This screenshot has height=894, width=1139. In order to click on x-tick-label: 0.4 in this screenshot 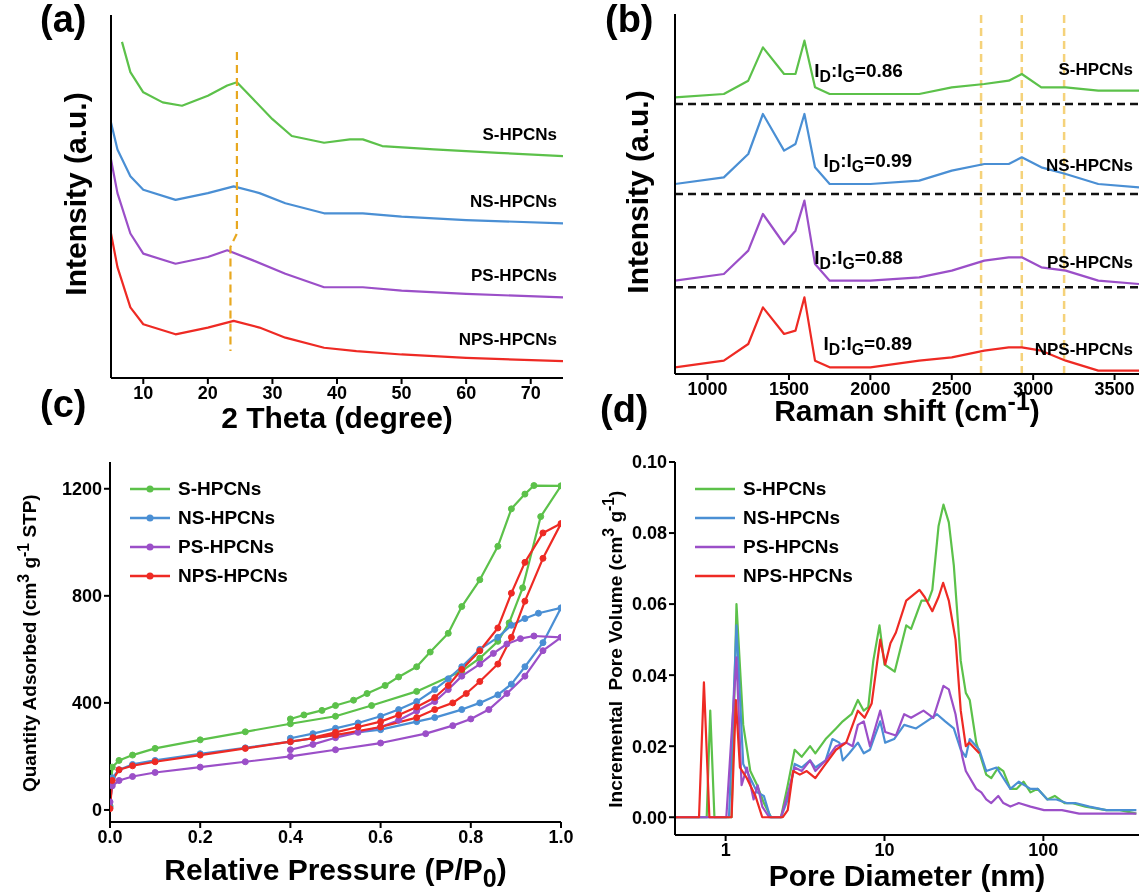, I will do `click(290, 836)`.